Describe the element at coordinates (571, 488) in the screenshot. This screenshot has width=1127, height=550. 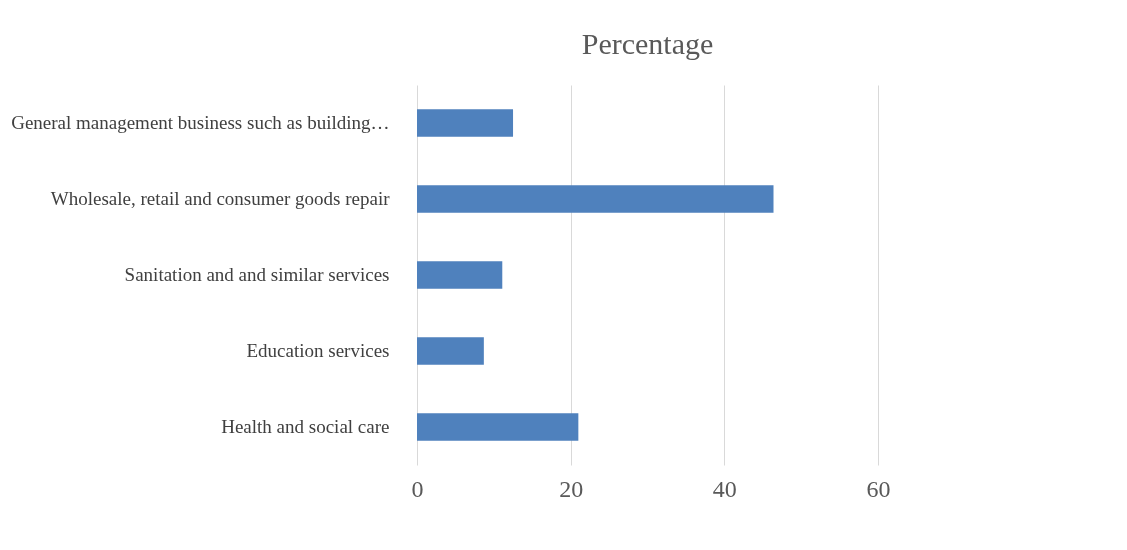
I see `x-tick-label: 20` at that location.